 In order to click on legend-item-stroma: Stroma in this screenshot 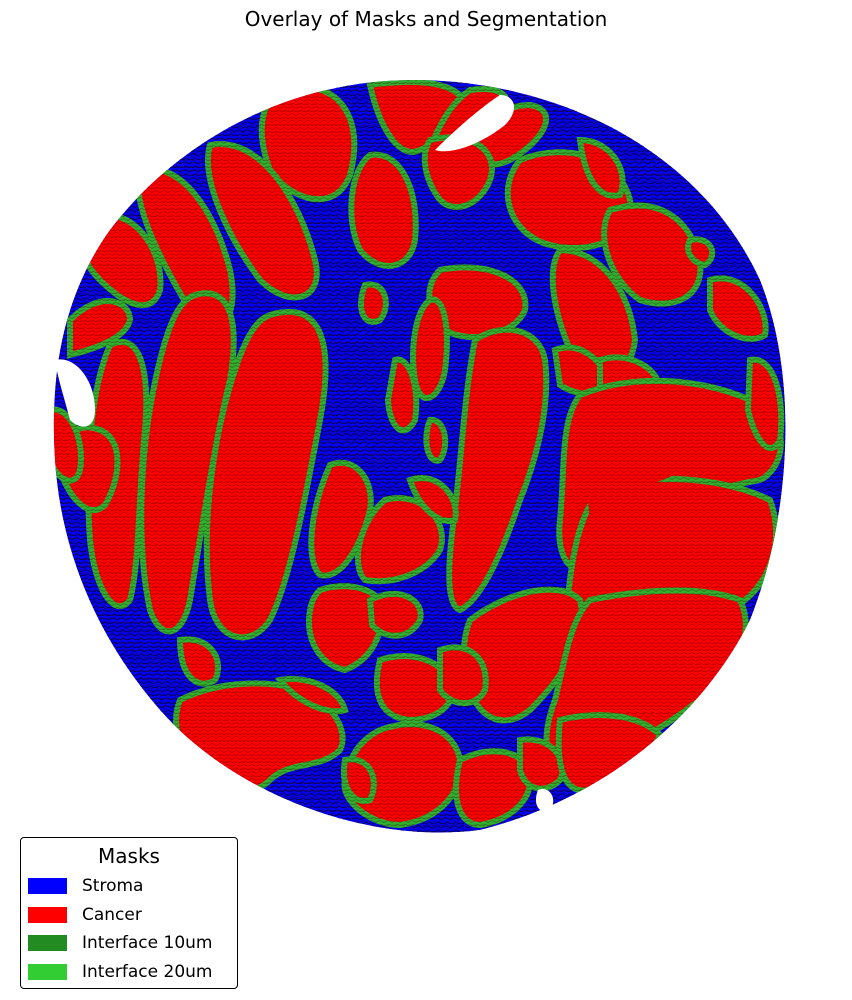, I will do `click(129, 886)`.